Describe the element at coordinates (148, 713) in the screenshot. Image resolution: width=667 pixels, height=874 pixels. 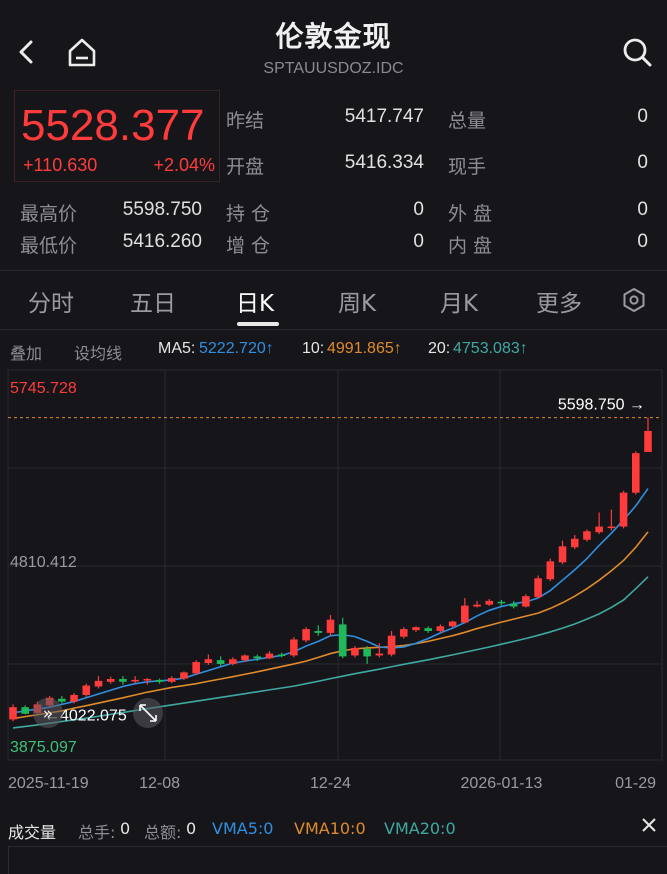
I see `expand-icon` at that location.